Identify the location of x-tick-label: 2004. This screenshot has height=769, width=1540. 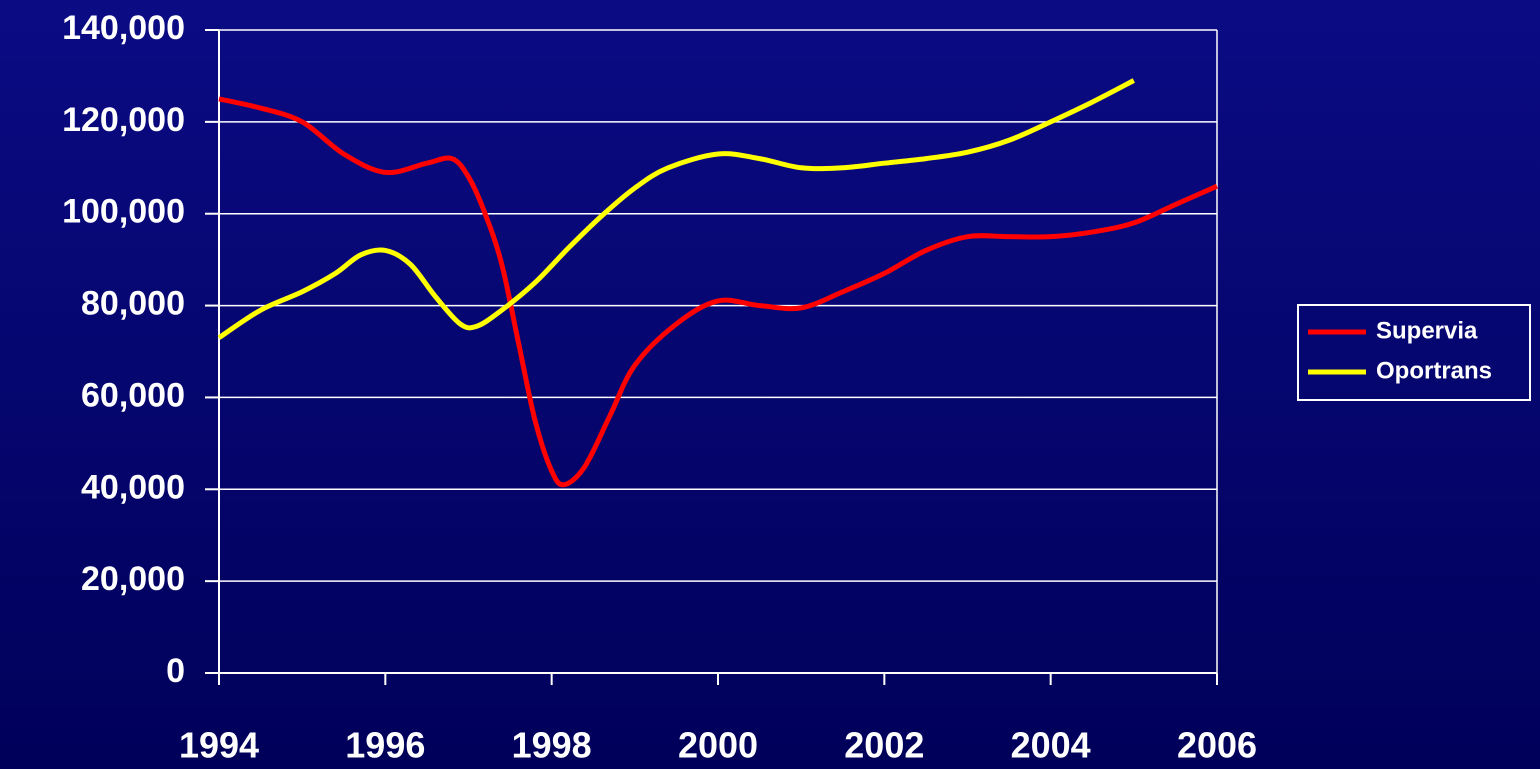
(1051, 745).